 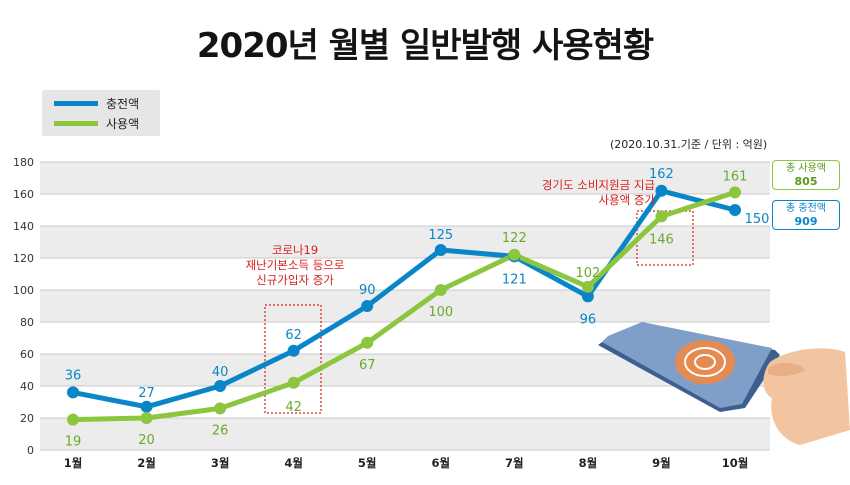 I want to click on data-label-충전액: 150, so click(x=757, y=219).